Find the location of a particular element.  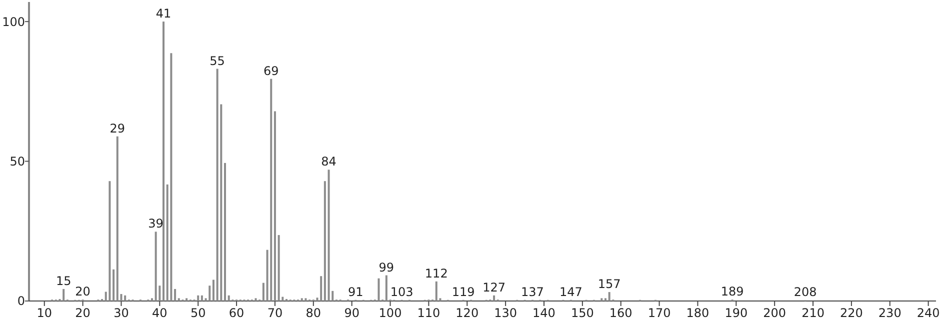

x-tick-label: 10 is located at coordinates (44, 313).